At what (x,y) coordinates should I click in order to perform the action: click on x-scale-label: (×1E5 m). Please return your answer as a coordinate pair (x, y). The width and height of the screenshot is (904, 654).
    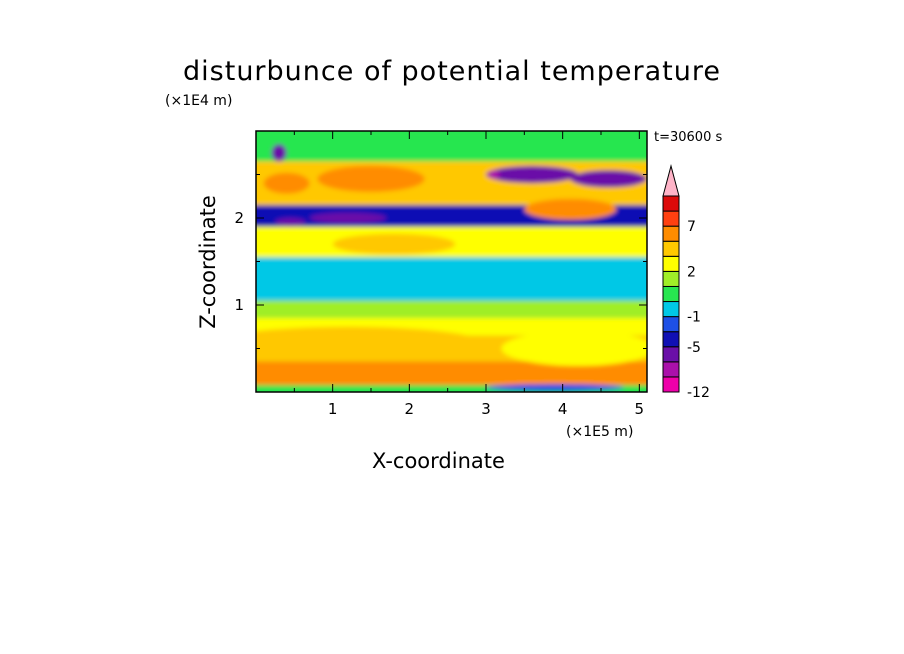
    Looking at the image, I should click on (600, 432).